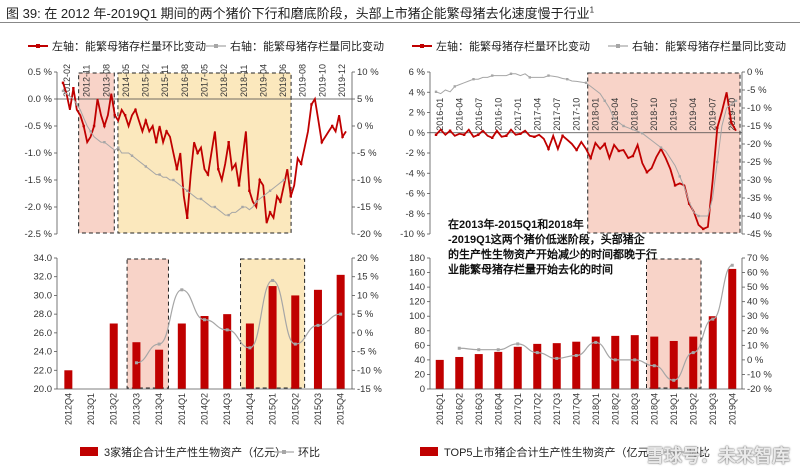  What do you see at coordinates (43, 258) in the screenshot?
I see `chart1-yleft-tick: 34.0` at bounding box center [43, 258].